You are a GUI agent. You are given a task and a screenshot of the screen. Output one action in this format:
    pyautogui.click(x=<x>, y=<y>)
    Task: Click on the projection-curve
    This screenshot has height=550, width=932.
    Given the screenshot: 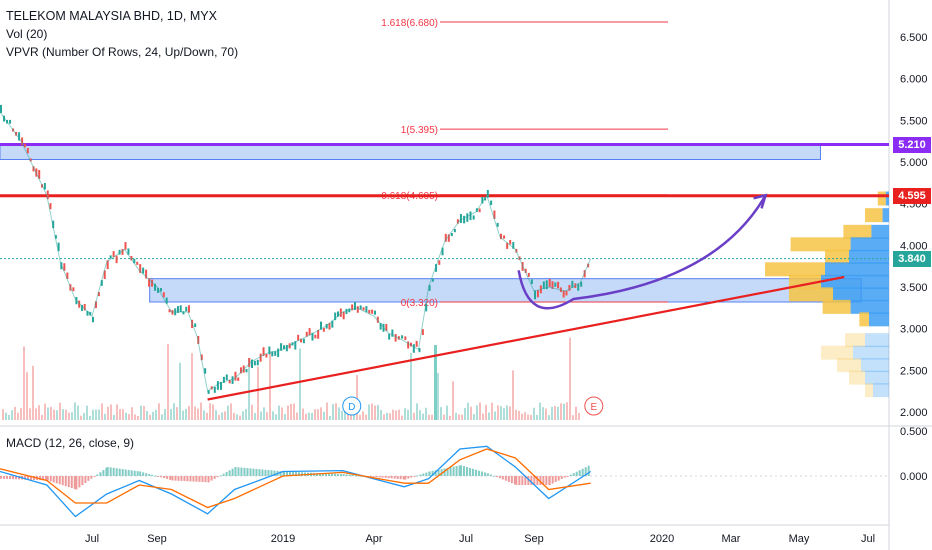 What is the action you would take?
    pyautogui.click(x=642, y=252)
    